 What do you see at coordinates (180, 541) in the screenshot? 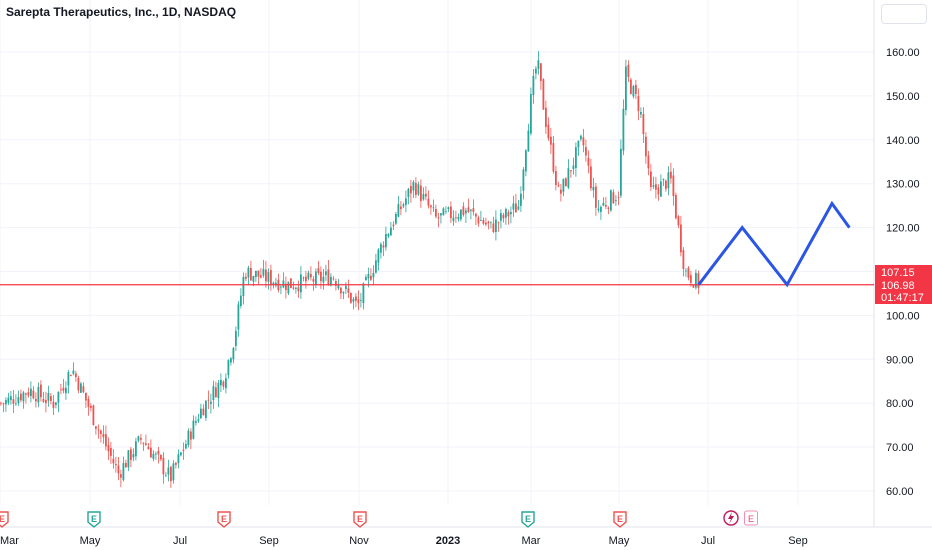
I see `x-tick-label: Jul` at bounding box center [180, 541].